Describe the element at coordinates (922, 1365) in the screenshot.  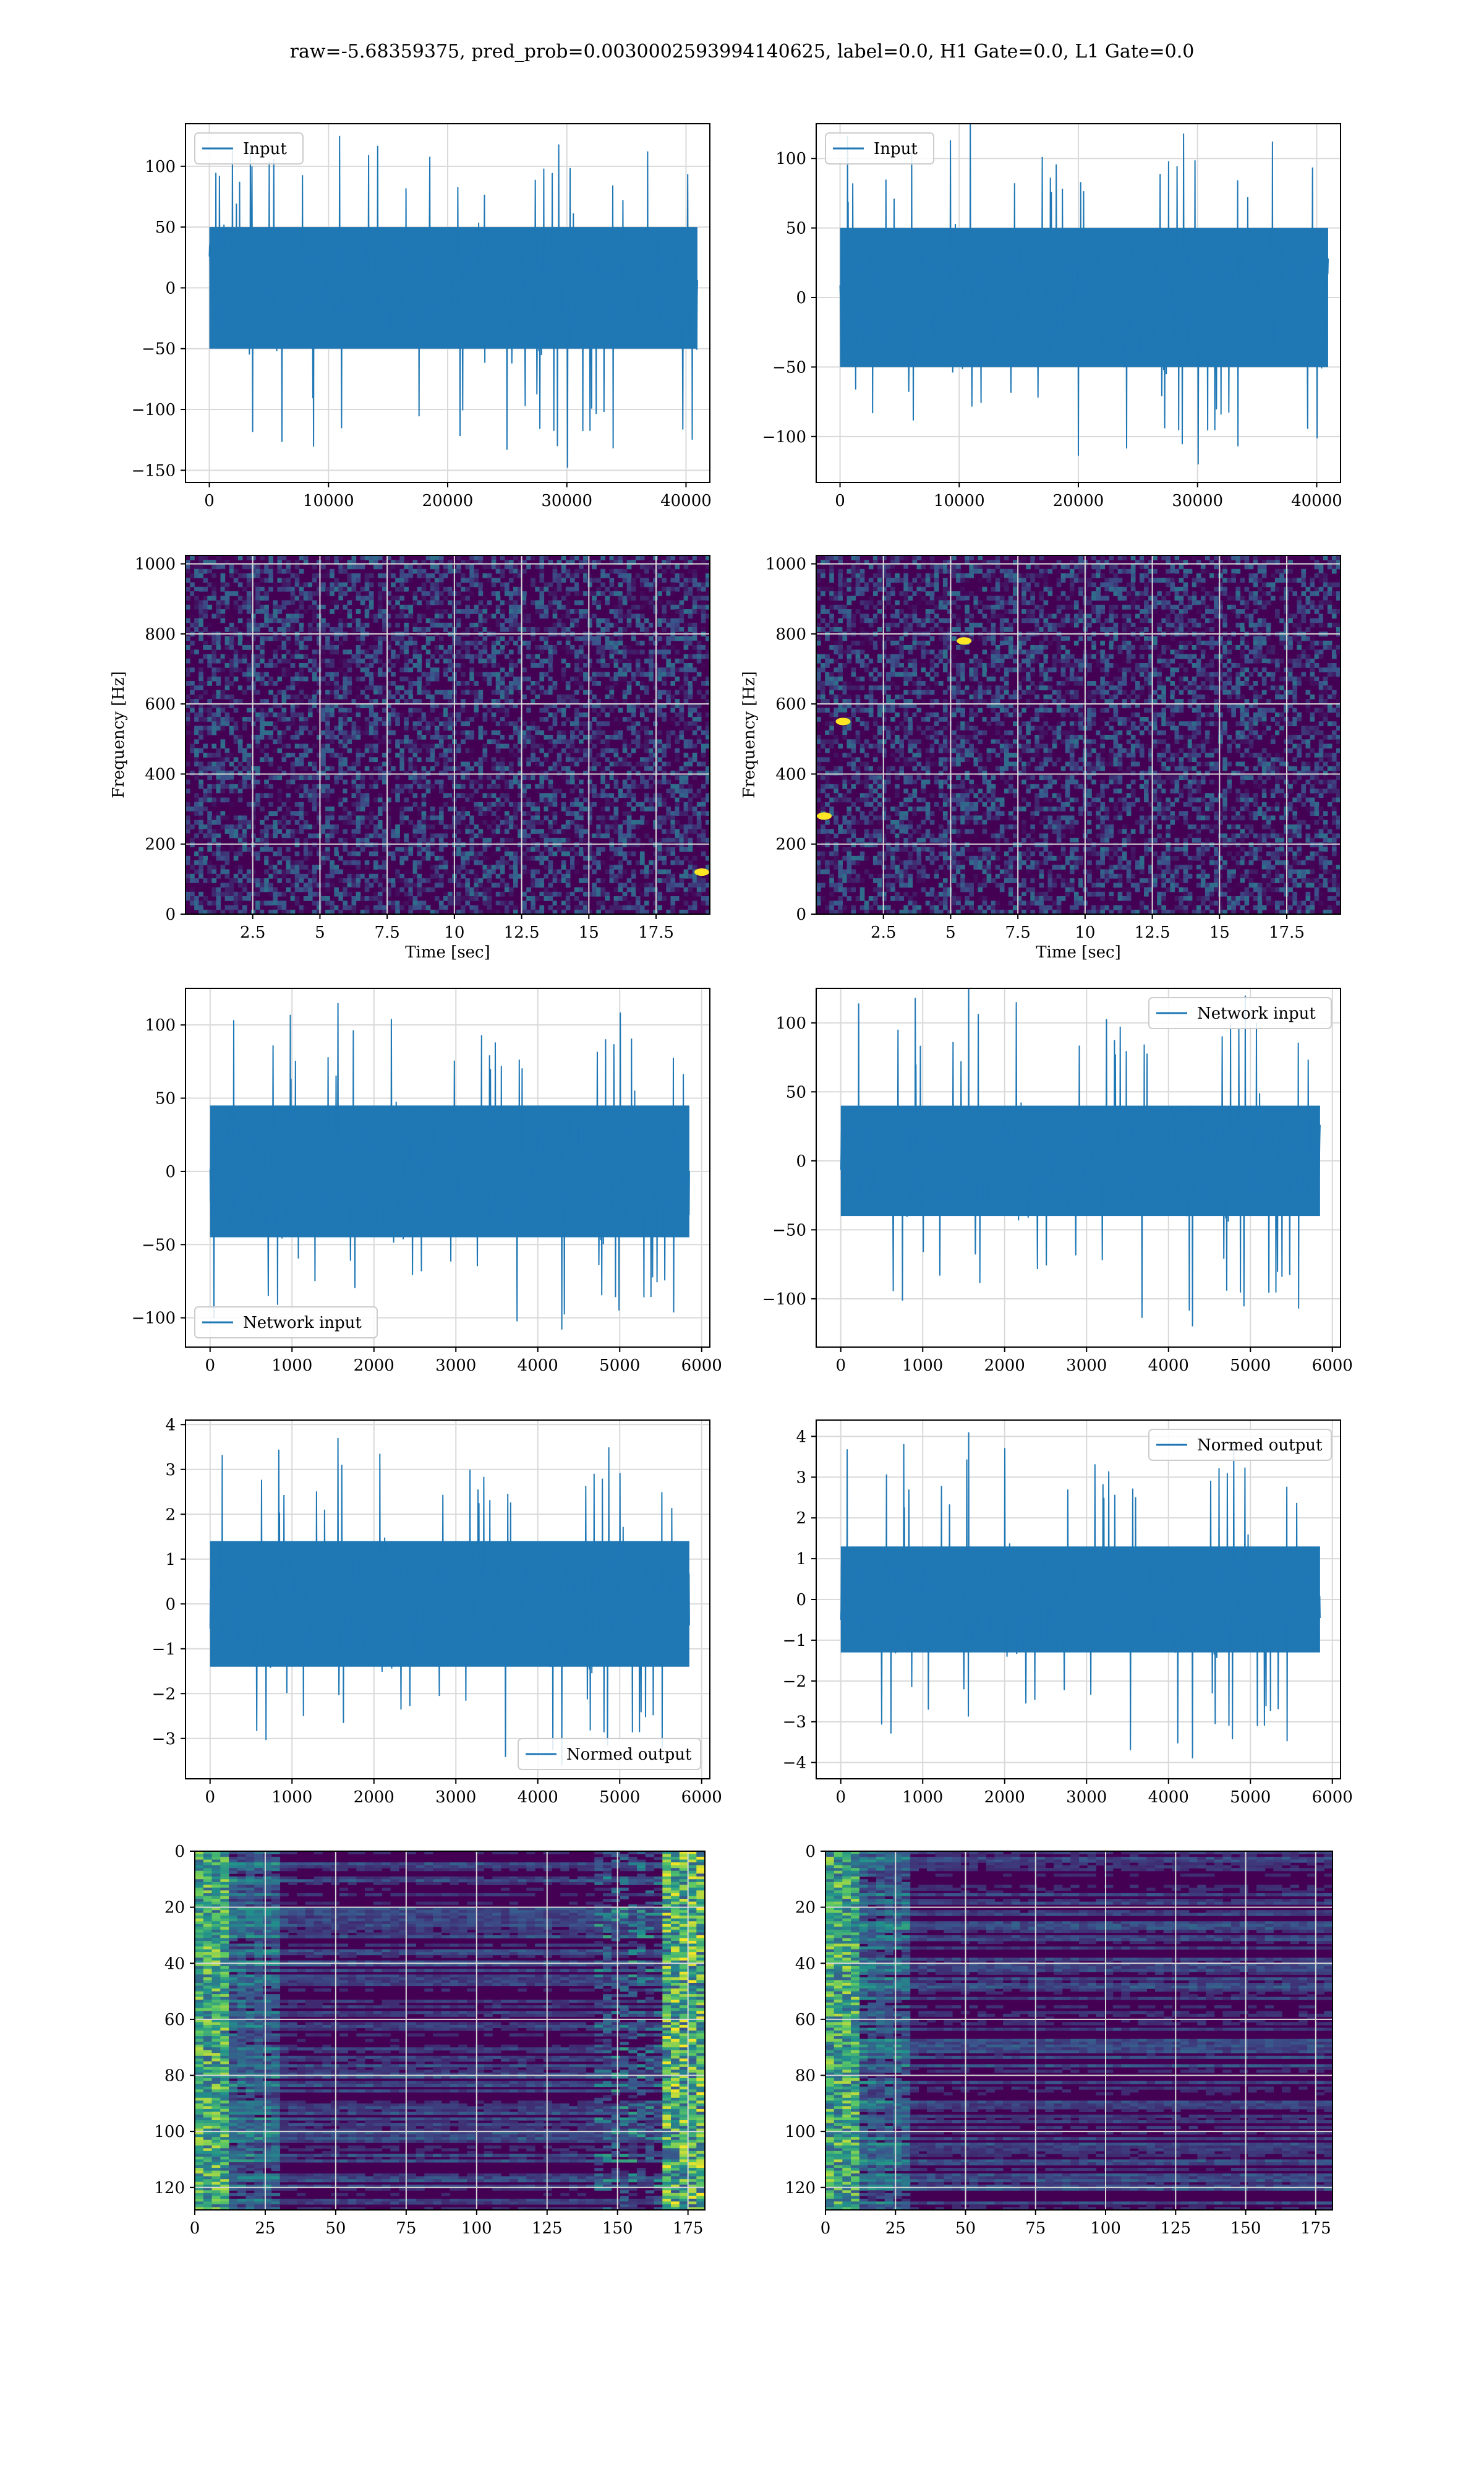
I see `l1-network-input-xtick-label: 1000` at that location.